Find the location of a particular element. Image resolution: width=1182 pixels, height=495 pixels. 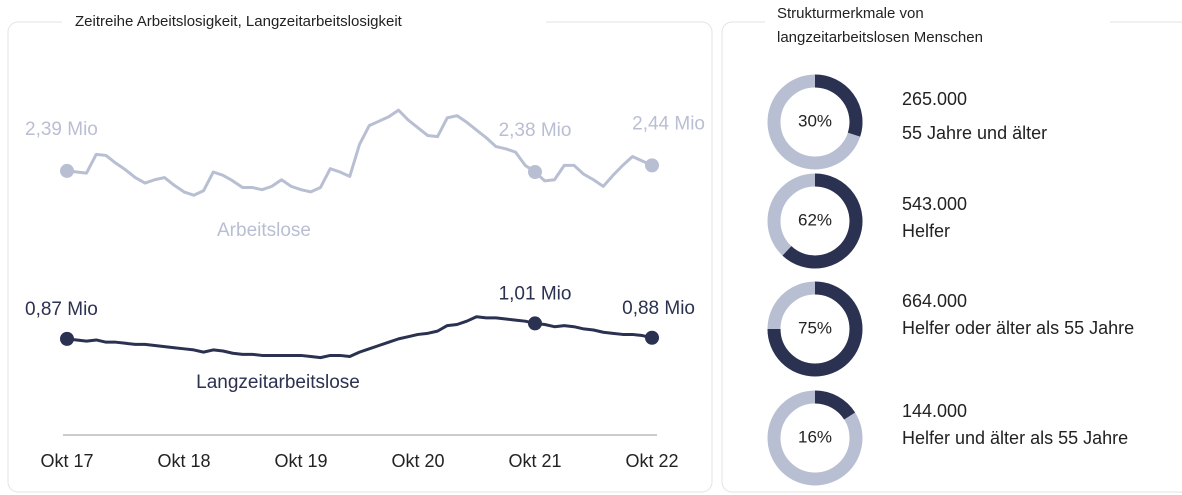

x-tick-label: Okt 17 is located at coordinates (66, 461).